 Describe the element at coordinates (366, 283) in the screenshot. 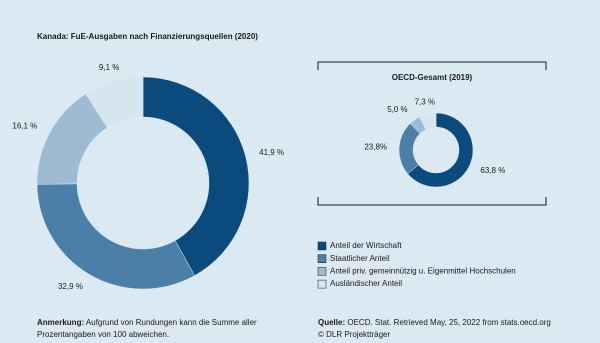

I see `legend-label: Ausländischer Anteil` at that location.